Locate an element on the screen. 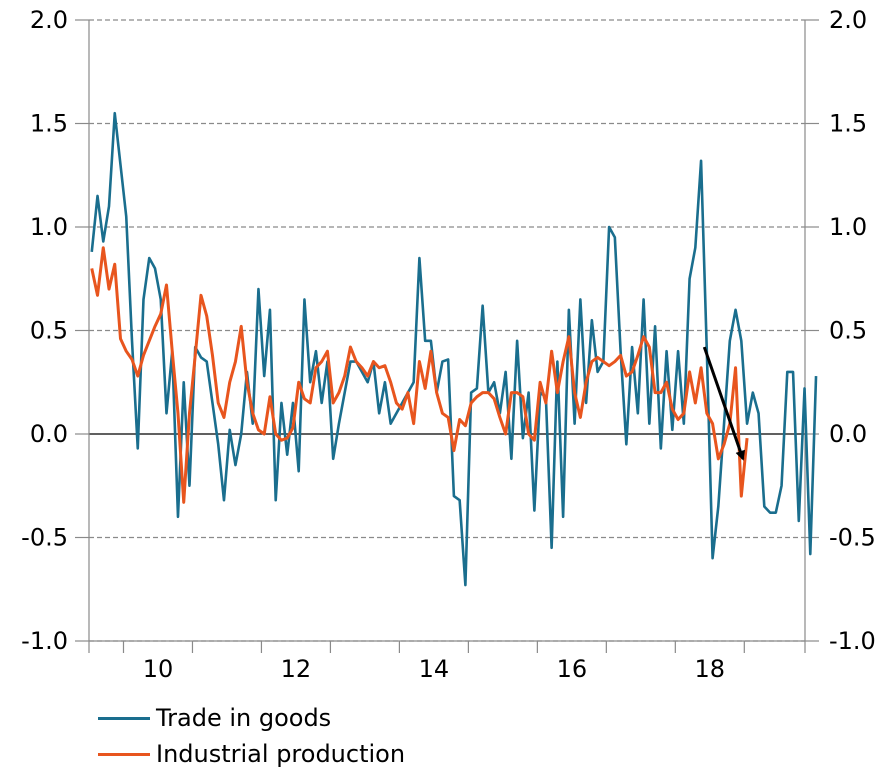  legend-label-industrial-production: Industrial production is located at coordinates (281, 754).